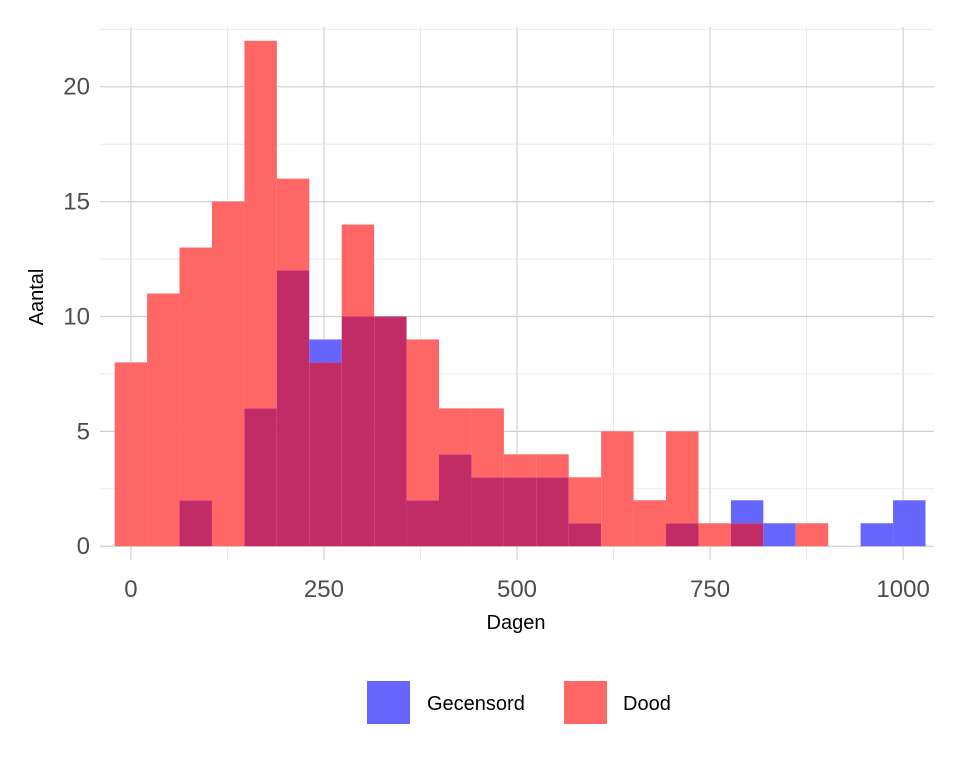 The image size is (960, 768). I want to click on y-tick-label: 5, so click(83, 431).